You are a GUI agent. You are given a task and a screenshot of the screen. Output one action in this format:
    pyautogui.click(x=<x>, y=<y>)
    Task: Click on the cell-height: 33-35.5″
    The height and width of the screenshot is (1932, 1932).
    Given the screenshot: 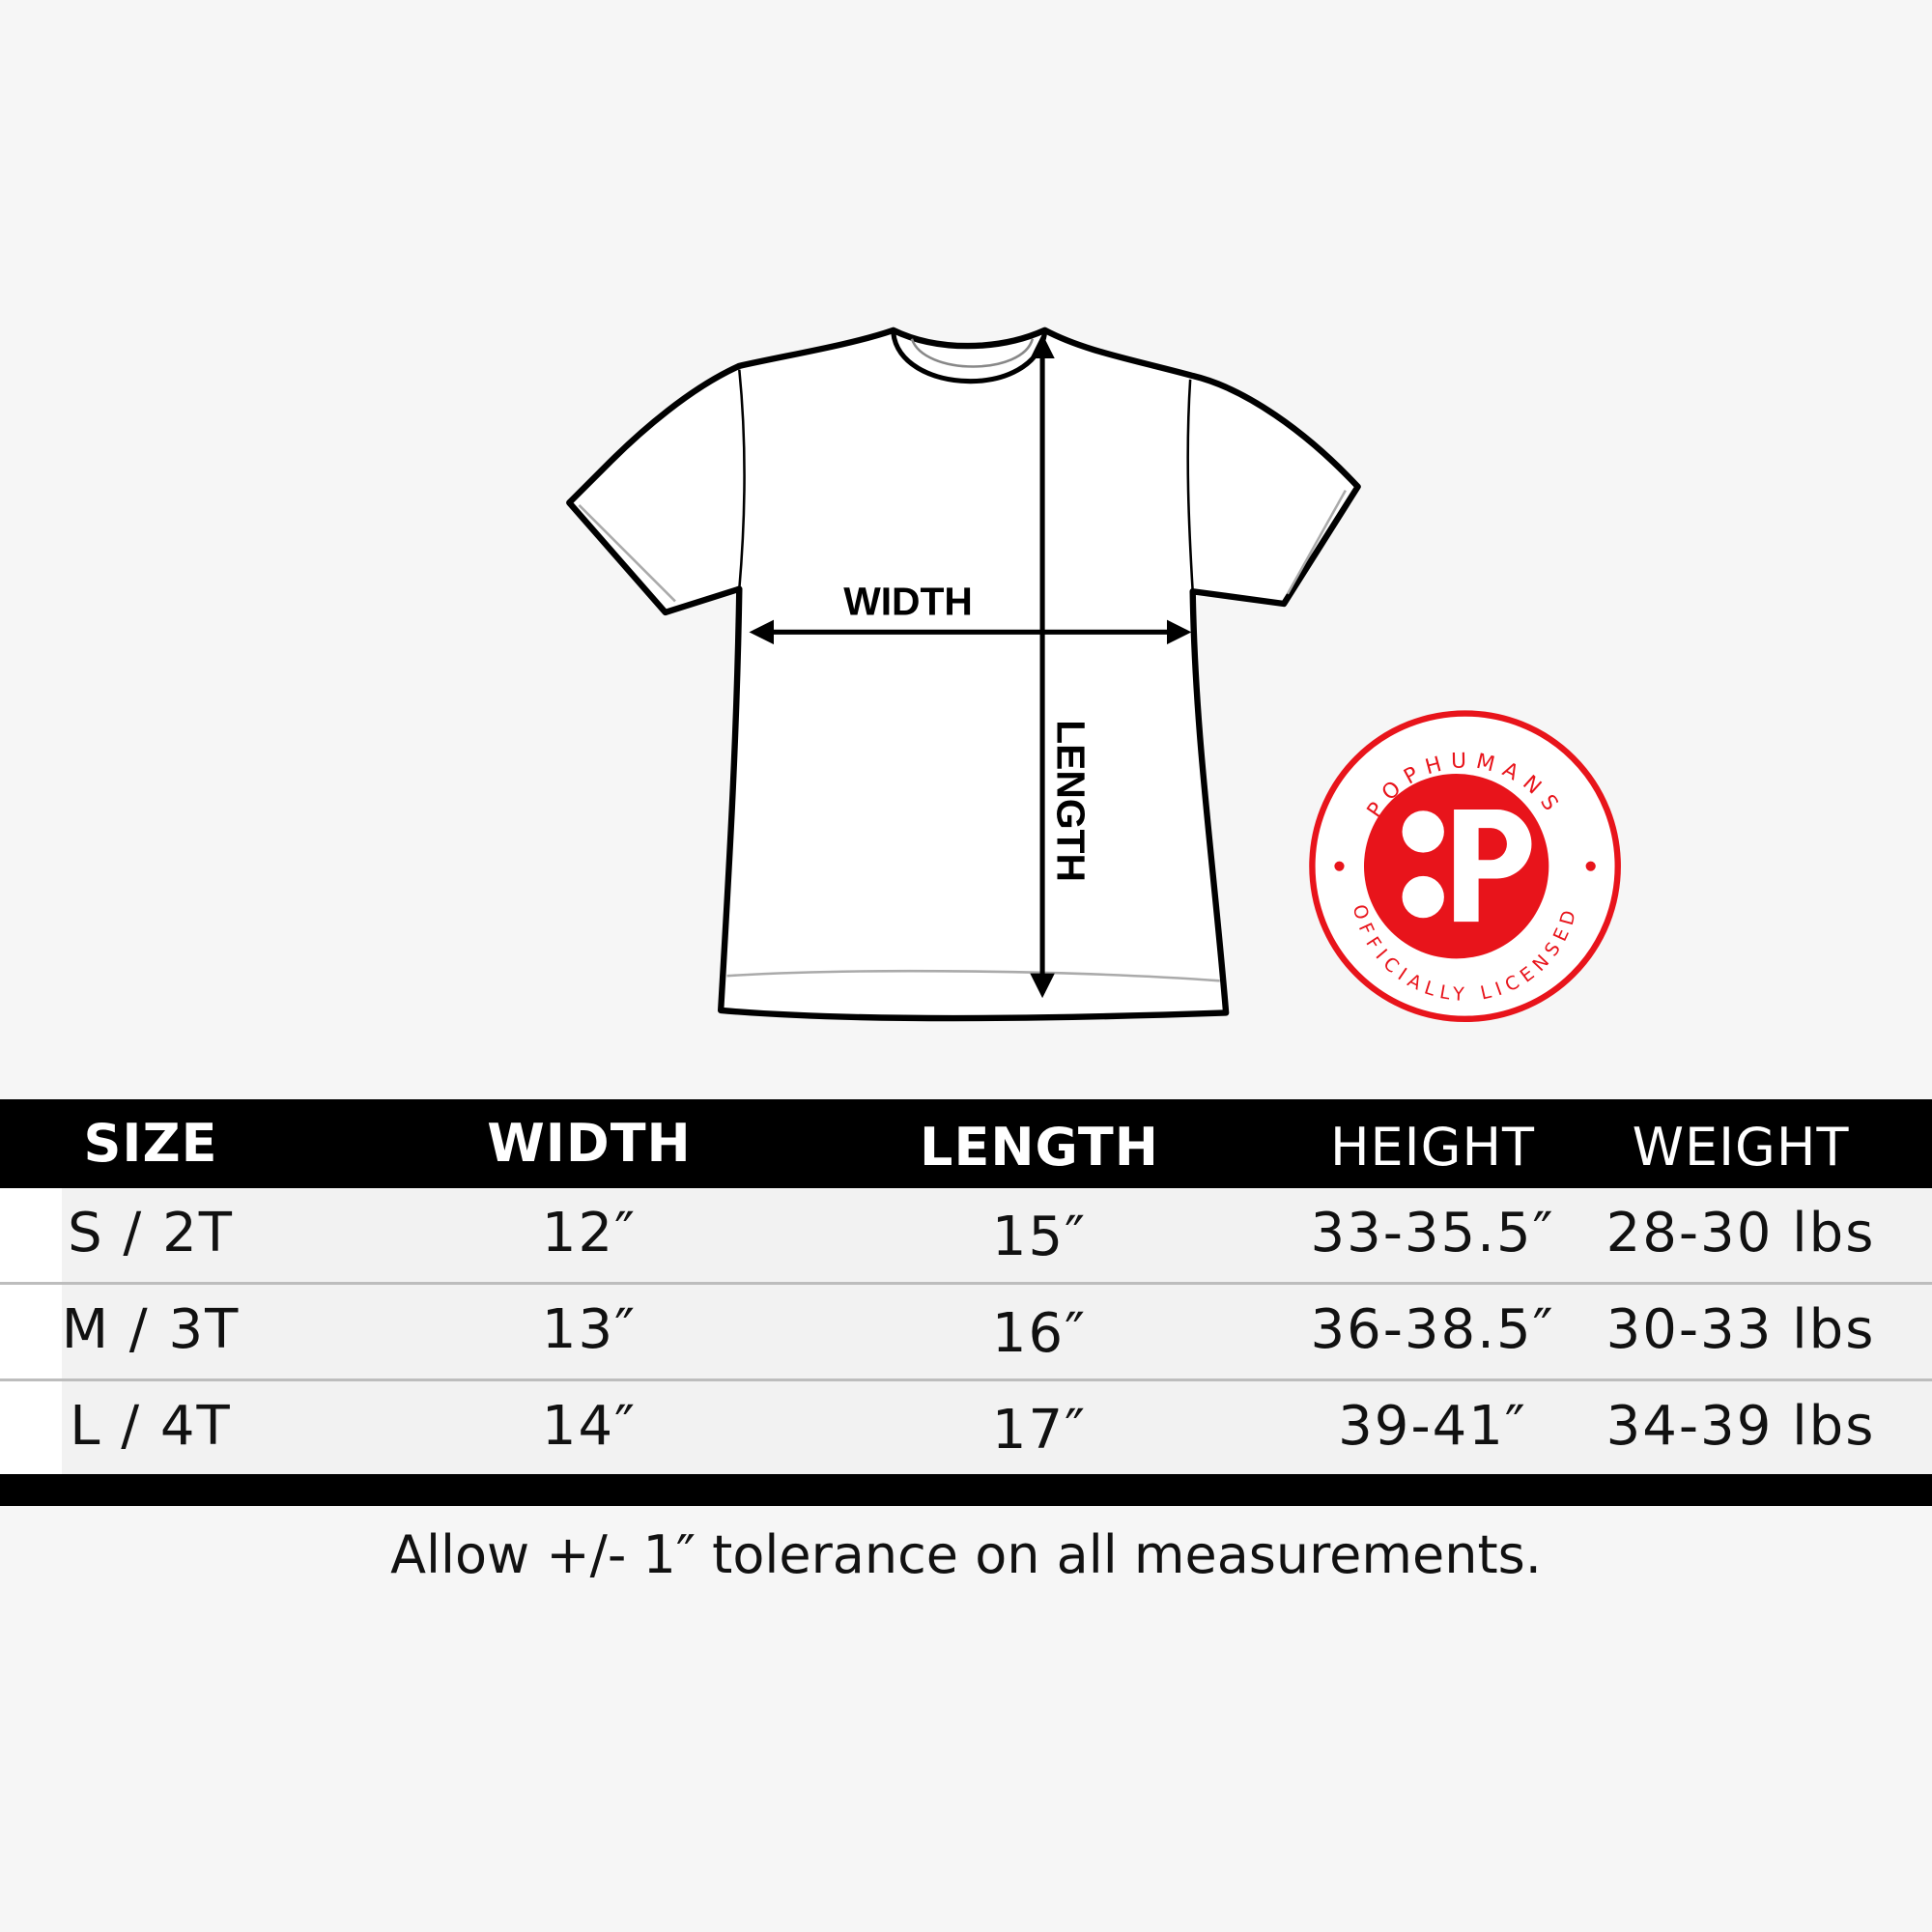 What is the action you would take?
    pyautogui.click(x=1432, y=1233)
    